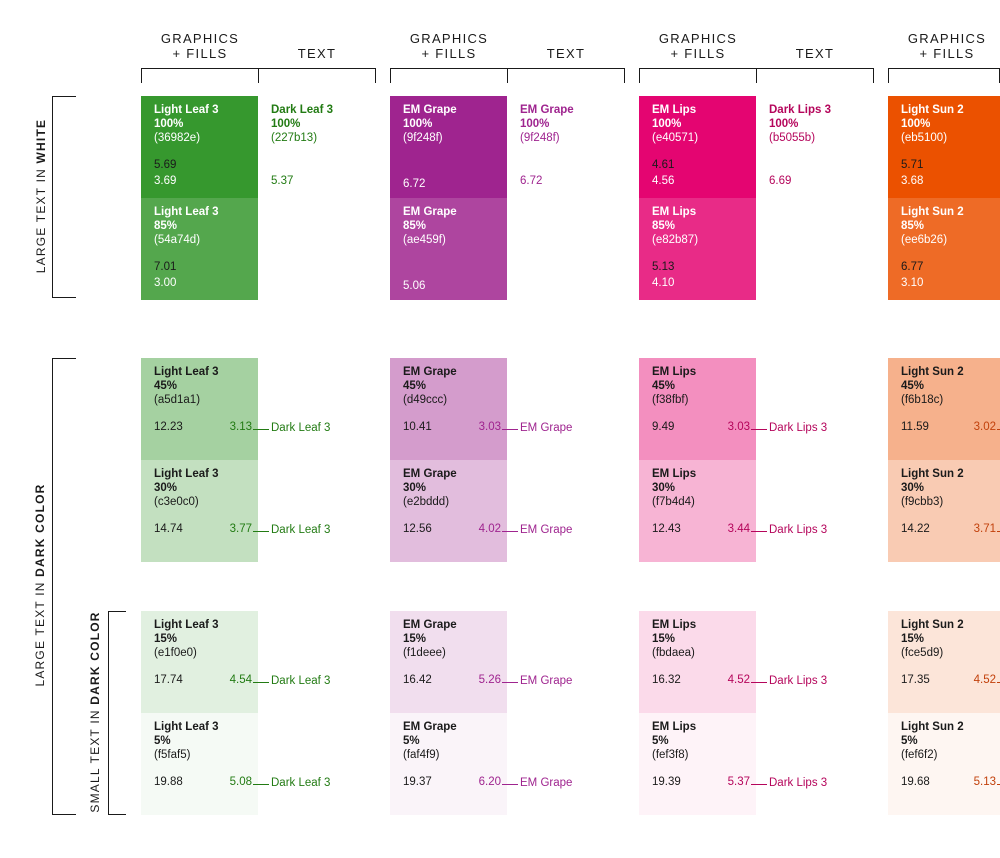 Image resolution: width=1000 pixels, height=858 pixels. I want to click on contrast-ratio-dark-text: 3.03, so click(489, 427).